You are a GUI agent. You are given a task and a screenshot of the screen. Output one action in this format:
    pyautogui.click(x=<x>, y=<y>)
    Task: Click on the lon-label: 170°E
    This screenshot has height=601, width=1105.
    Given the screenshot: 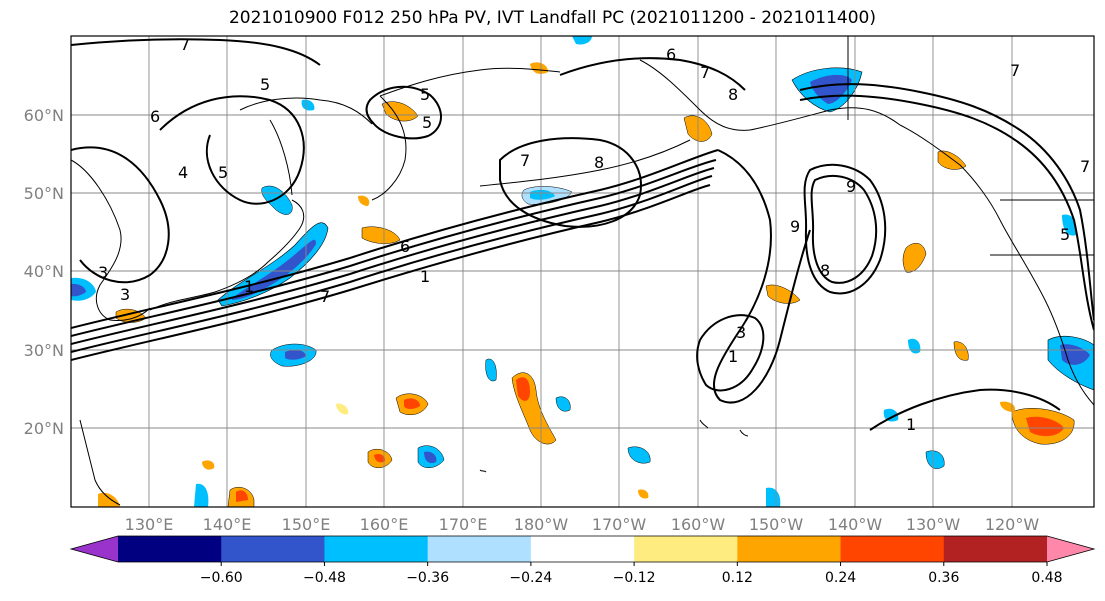 What is the action you would take?
    pyautogui.click(x=463, y=524)
    